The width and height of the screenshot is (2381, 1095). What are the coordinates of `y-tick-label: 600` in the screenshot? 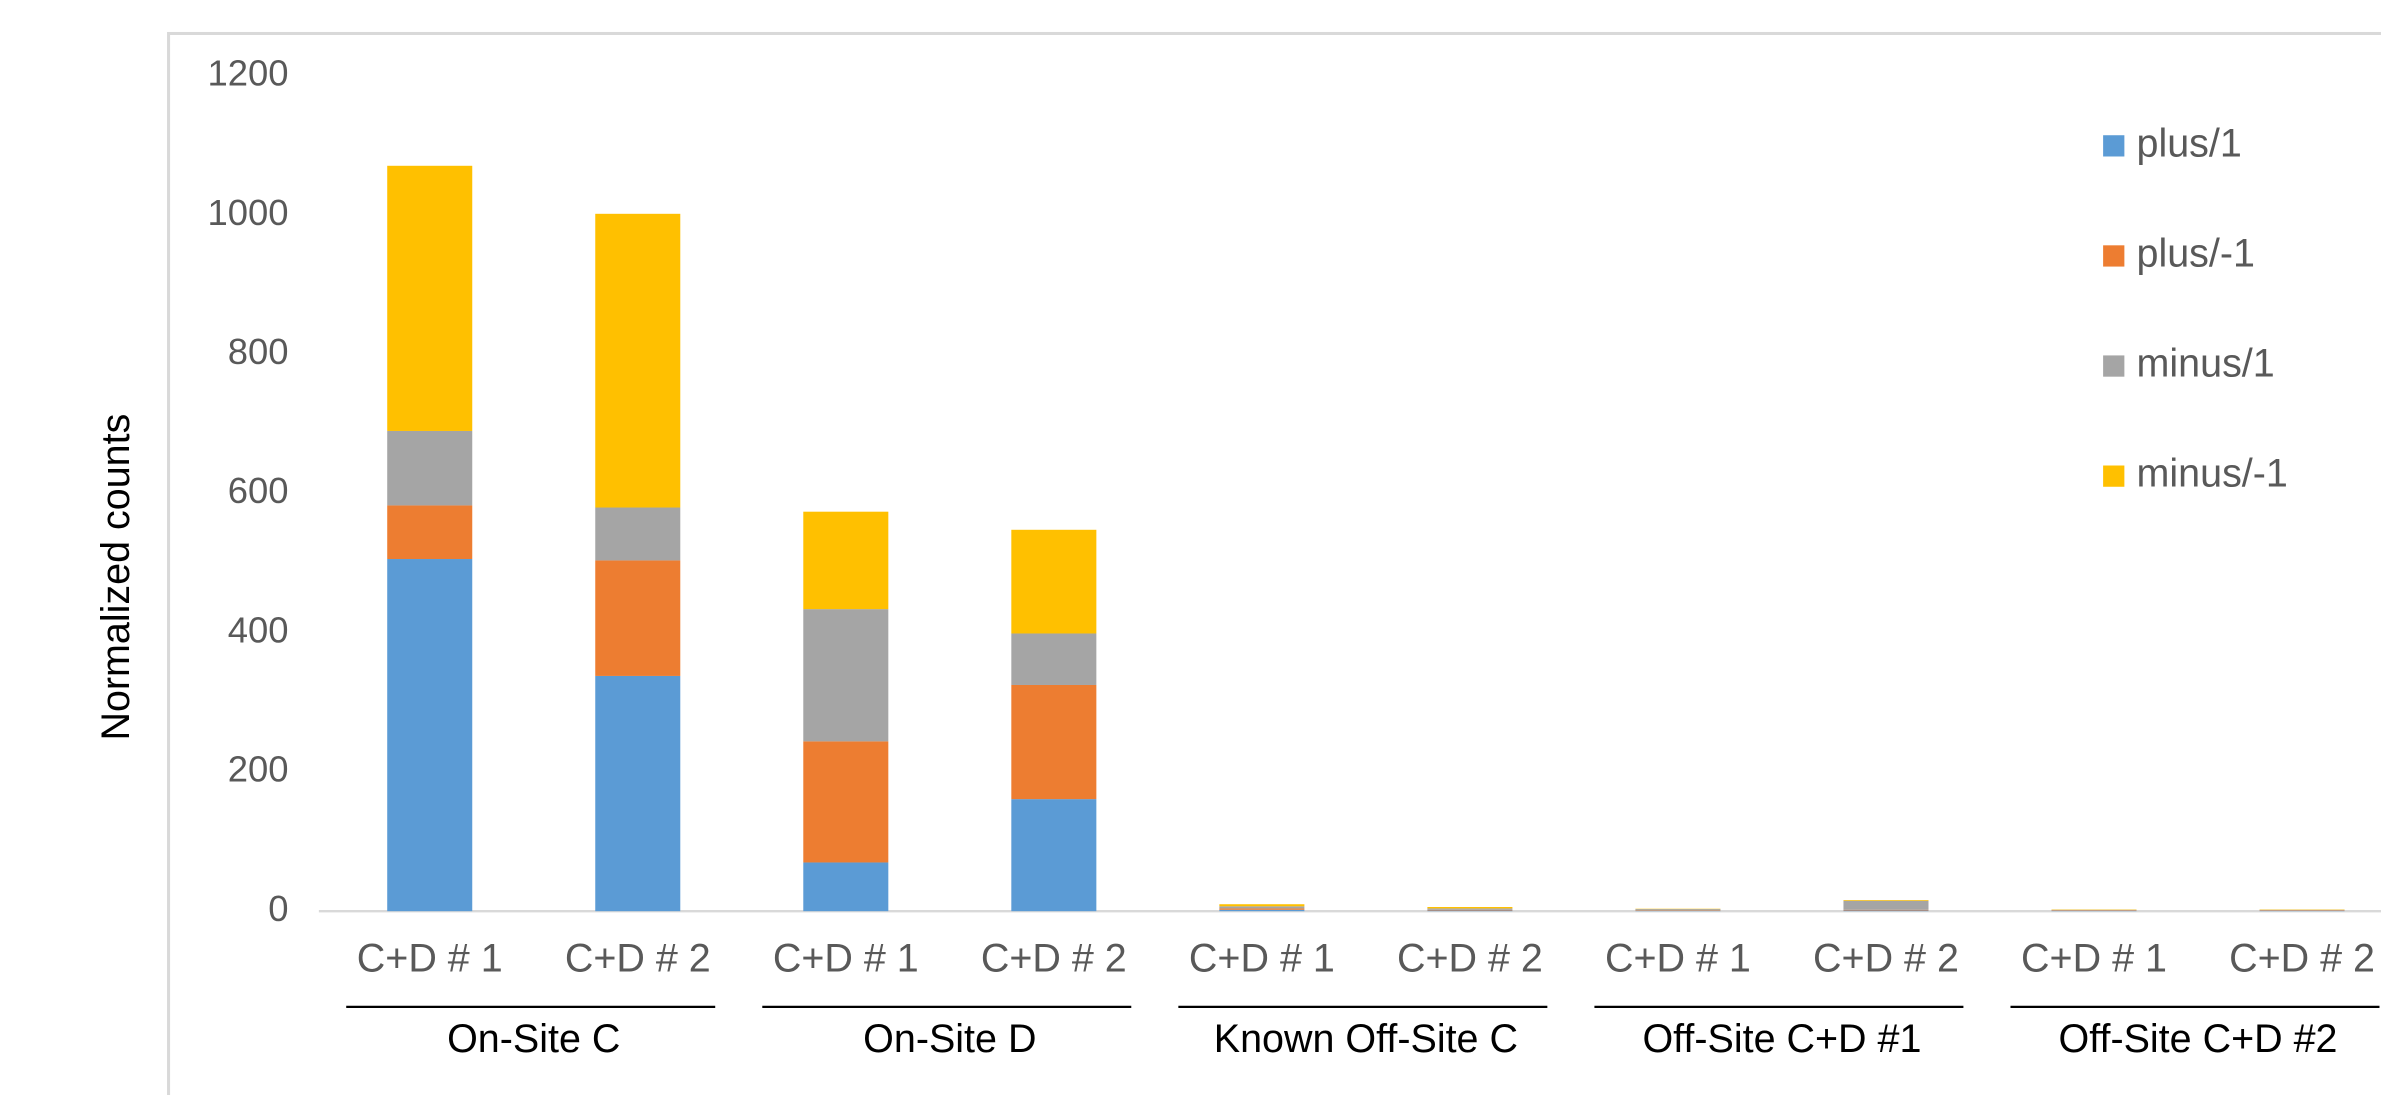 It's located at (258, 490).